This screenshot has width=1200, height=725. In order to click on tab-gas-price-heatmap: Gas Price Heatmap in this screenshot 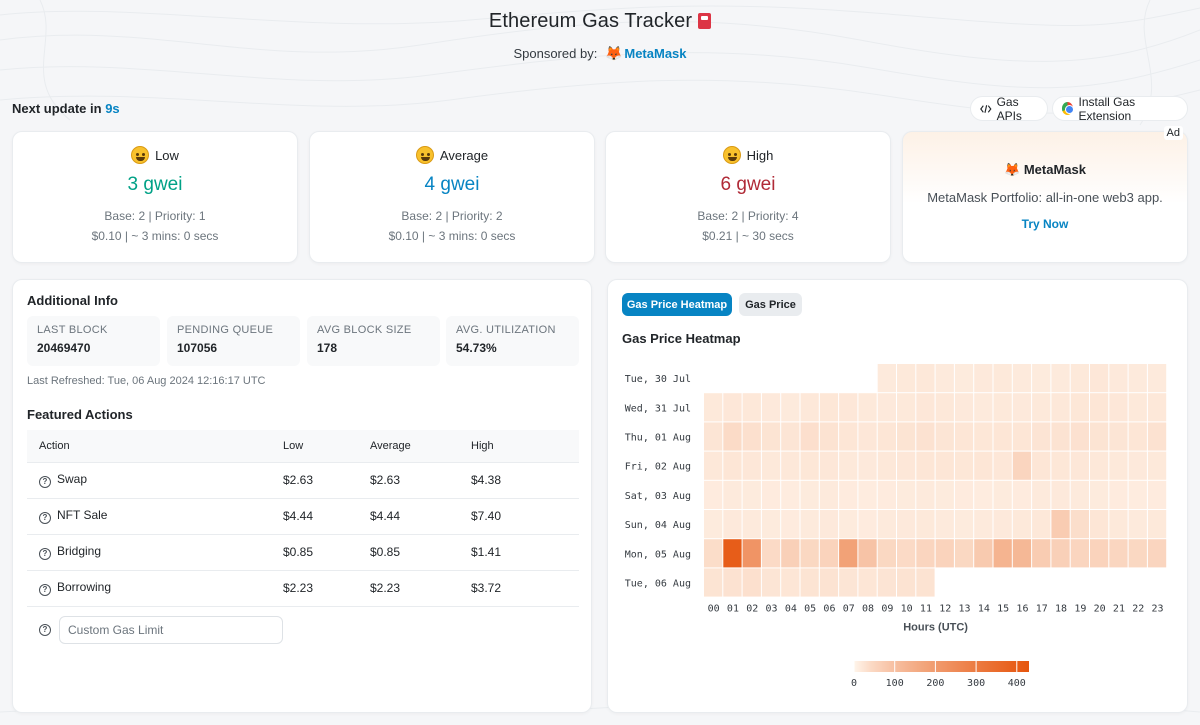, I will do `click(677, 304)`.